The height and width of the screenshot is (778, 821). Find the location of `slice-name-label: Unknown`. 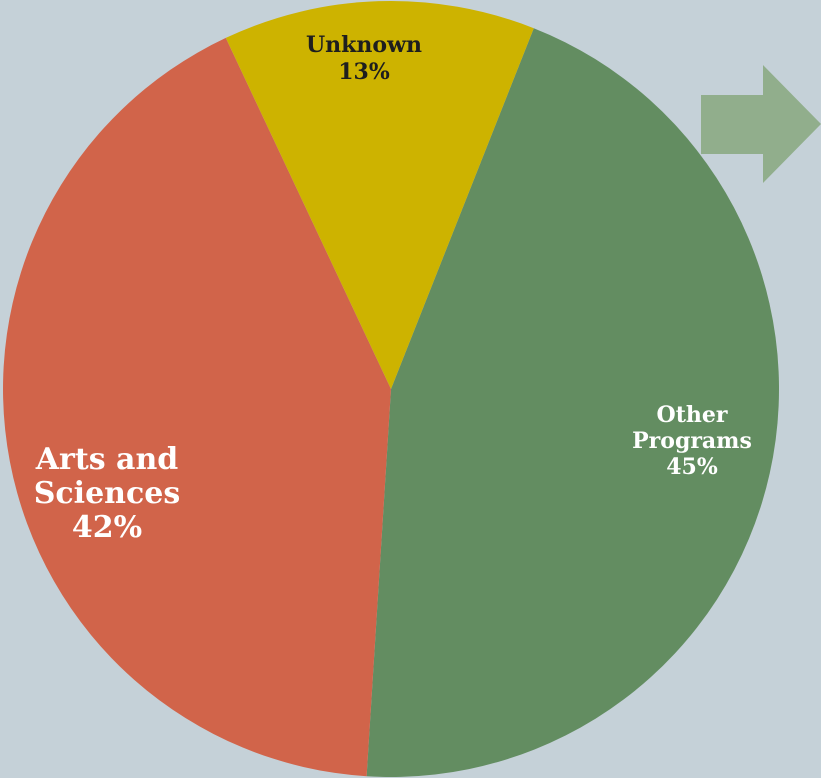

slice-name-label: Unknown is located at coordinates (364, 45).